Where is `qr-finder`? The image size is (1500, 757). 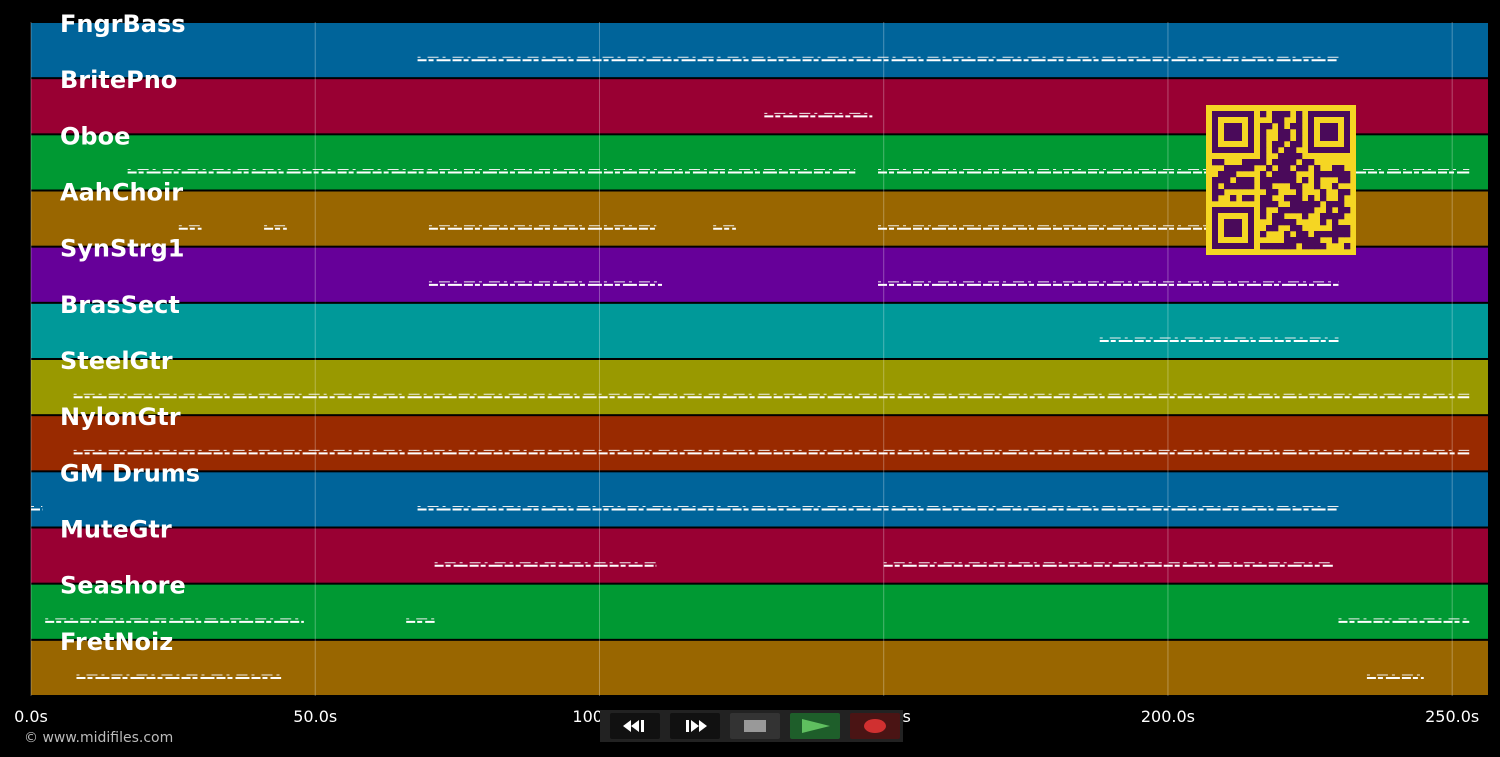
qr-finder is located at coordinates (1233, 132).